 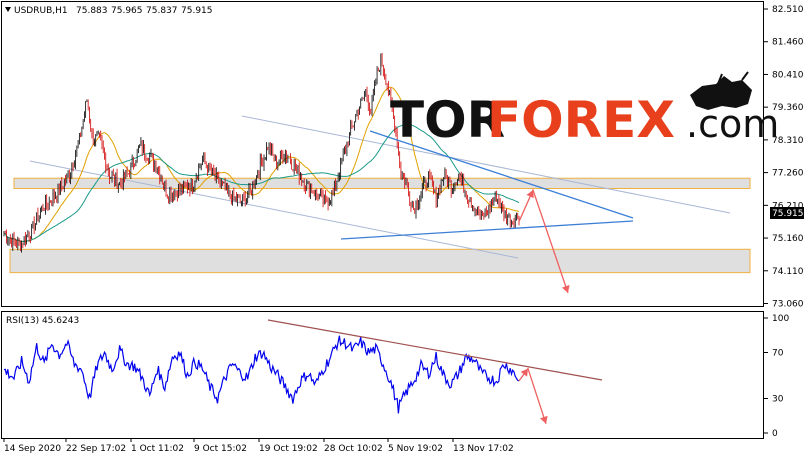 I want to click on bull-bear-icon, so click(x=721, y=90).